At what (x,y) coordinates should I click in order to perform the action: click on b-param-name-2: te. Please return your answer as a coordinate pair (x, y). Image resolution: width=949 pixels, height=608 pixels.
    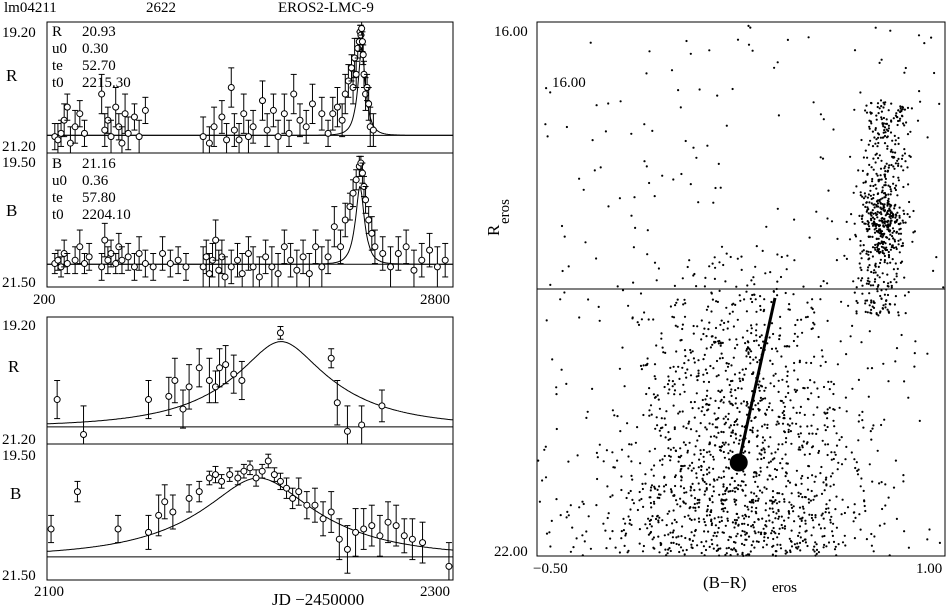
    Looking at the image, I should click on (57, 198).